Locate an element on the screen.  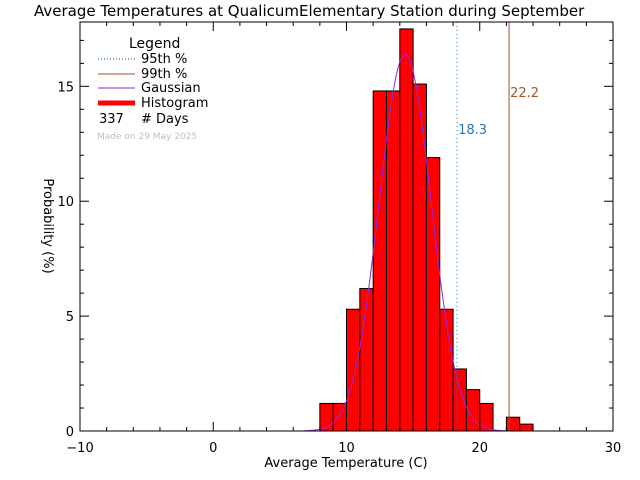
legend-item-label: 99th % is located at coordinates (164, 74).